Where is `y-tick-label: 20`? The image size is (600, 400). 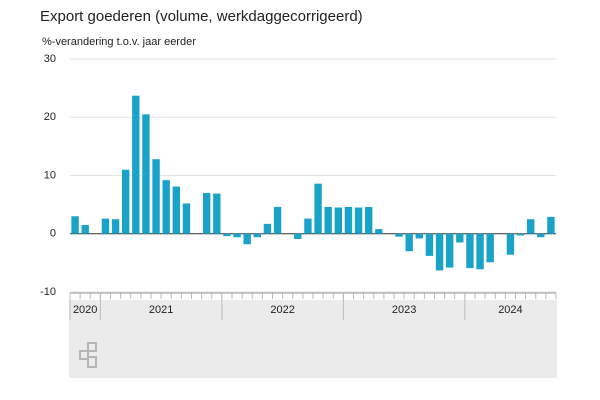
y-tick-label: 20 is located at coordinates (50, 117).